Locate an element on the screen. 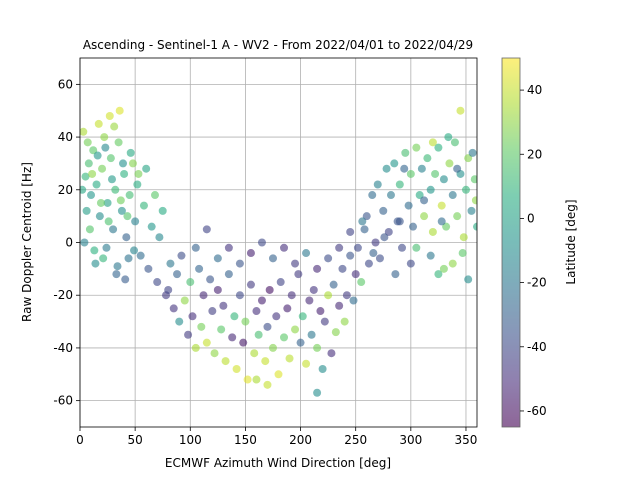 The image size is (640, 484). x-tick-label: 250 is located at coordinates (355, 440).